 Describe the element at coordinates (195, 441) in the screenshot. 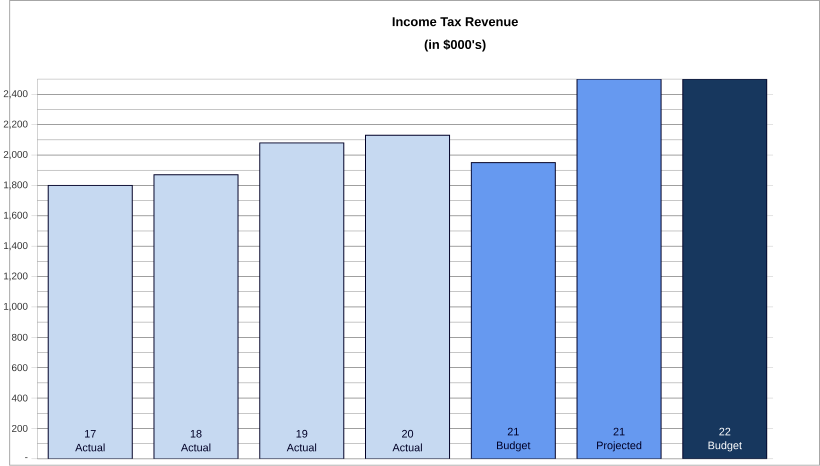

I see `x-tick-label: 18 Actual` at that location.